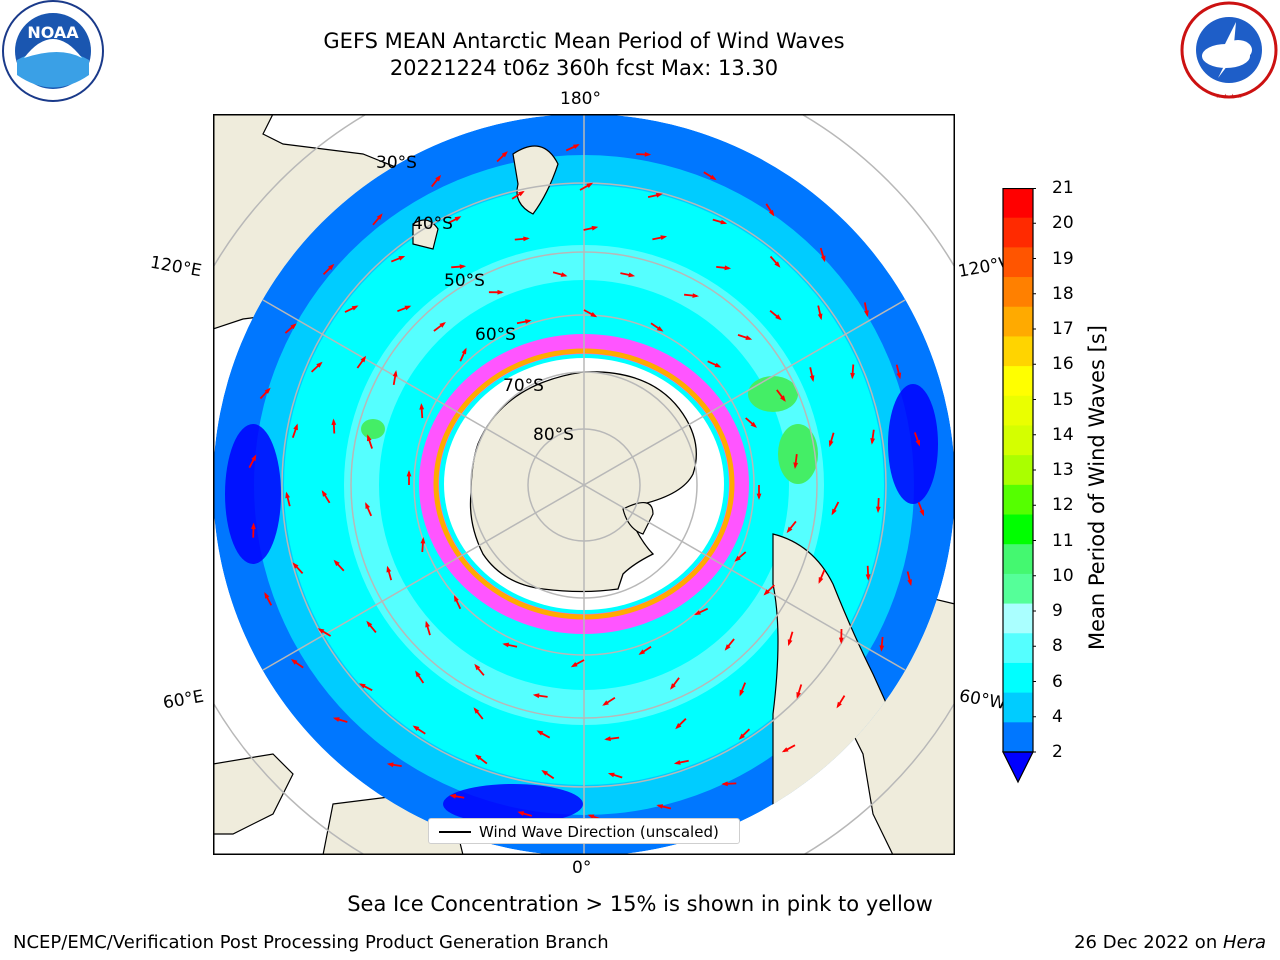 Image resolution: width=1280 pixels, height=960 pixels. What do you see at coordinates (1063, 258) in the screenshot?
I see `colorbar-tick-label: 19` at bounding box center [1063, 258].